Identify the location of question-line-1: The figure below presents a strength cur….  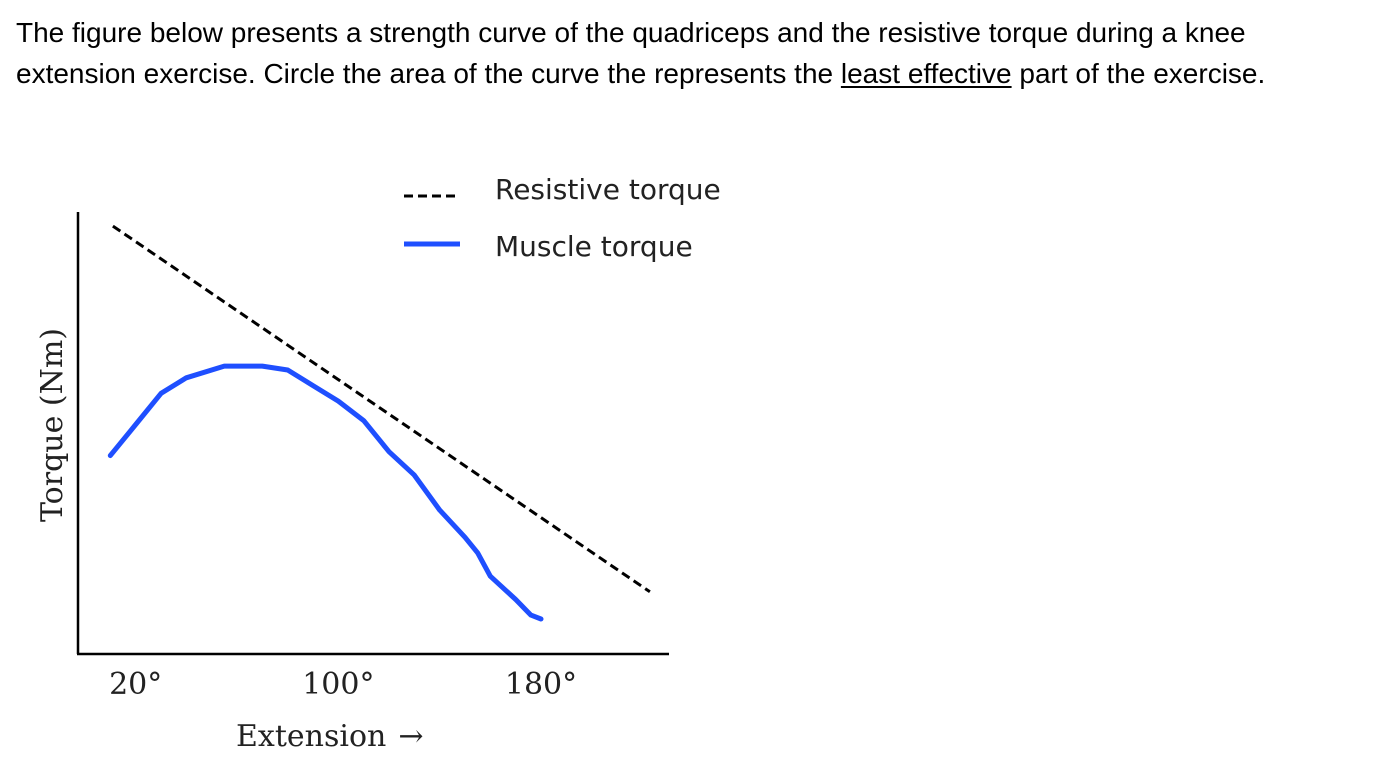
(631, 32).